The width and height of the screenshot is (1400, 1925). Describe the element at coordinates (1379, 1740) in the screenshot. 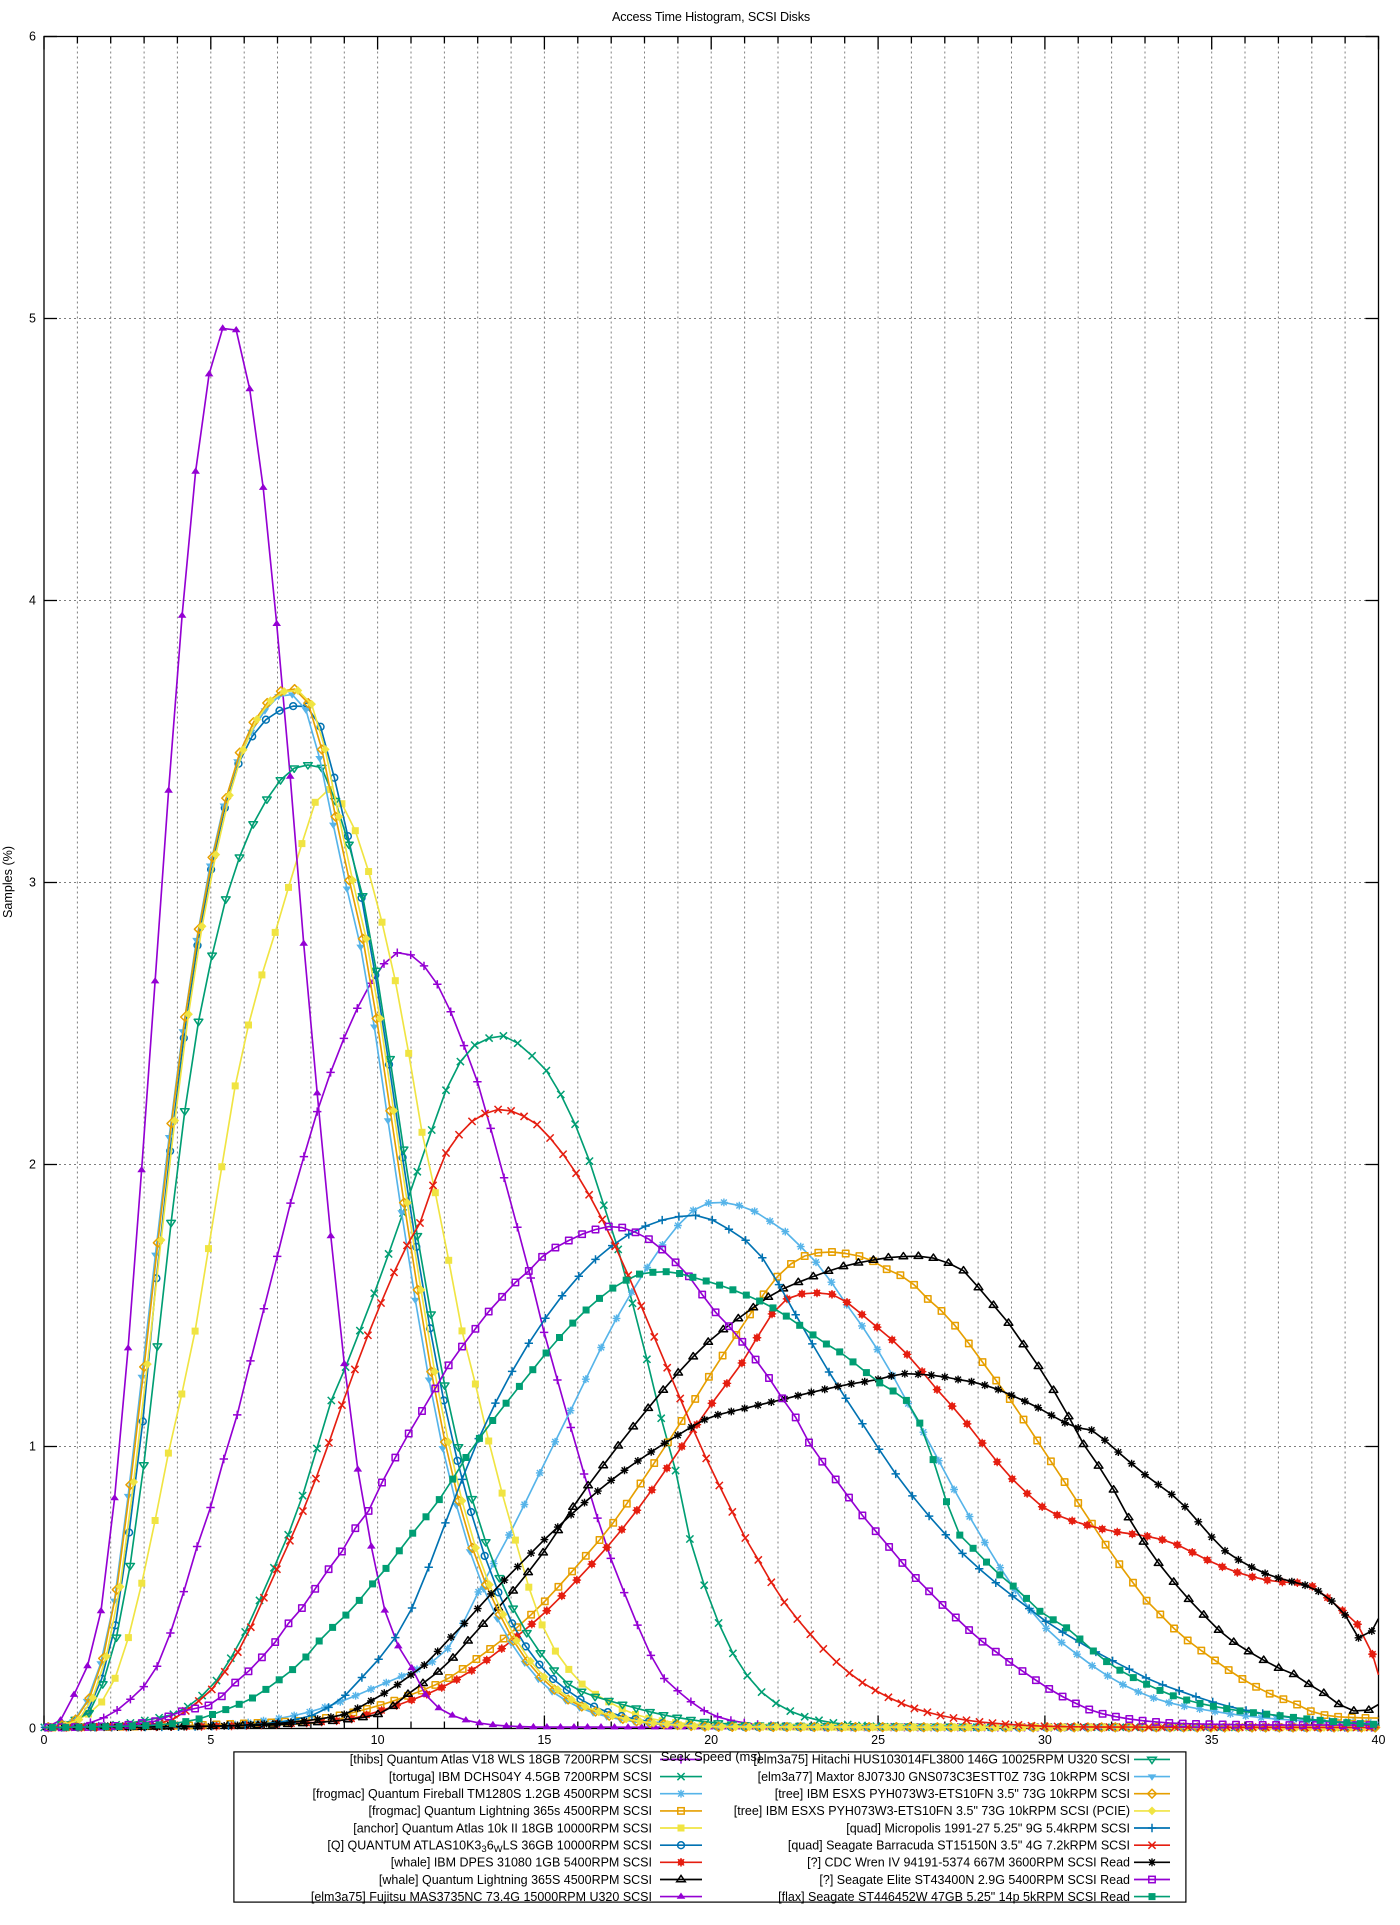

I see `svg-text: 40` at that location.